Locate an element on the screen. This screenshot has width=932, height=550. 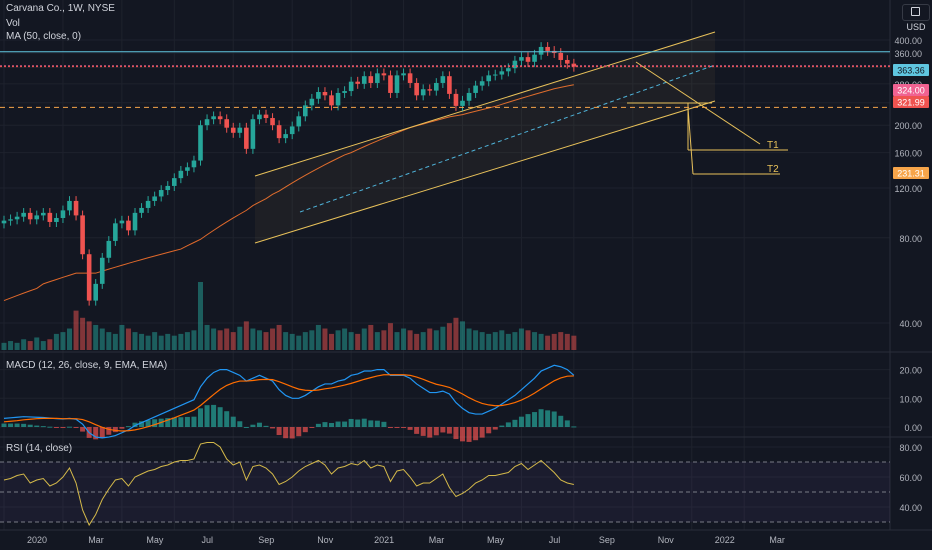
price-label: 363.36 is located at coordinates (911, 71).